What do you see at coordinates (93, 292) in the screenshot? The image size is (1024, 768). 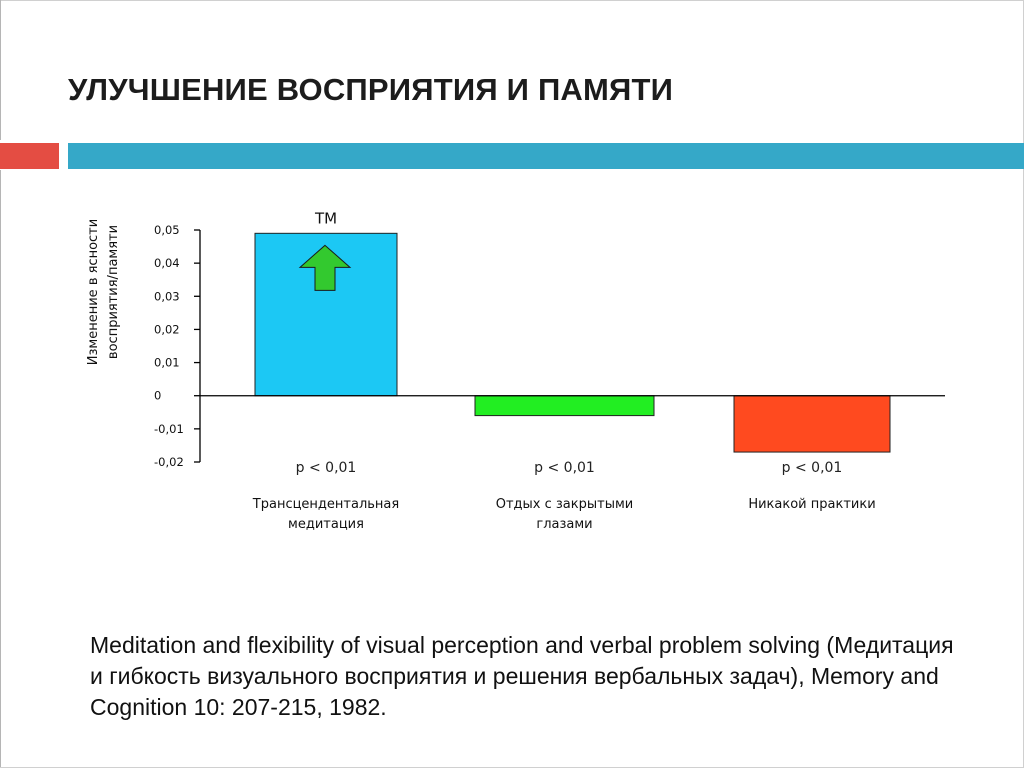 I see `y-axis-label: Изменение в ясности` at bounding box center [93, 292].